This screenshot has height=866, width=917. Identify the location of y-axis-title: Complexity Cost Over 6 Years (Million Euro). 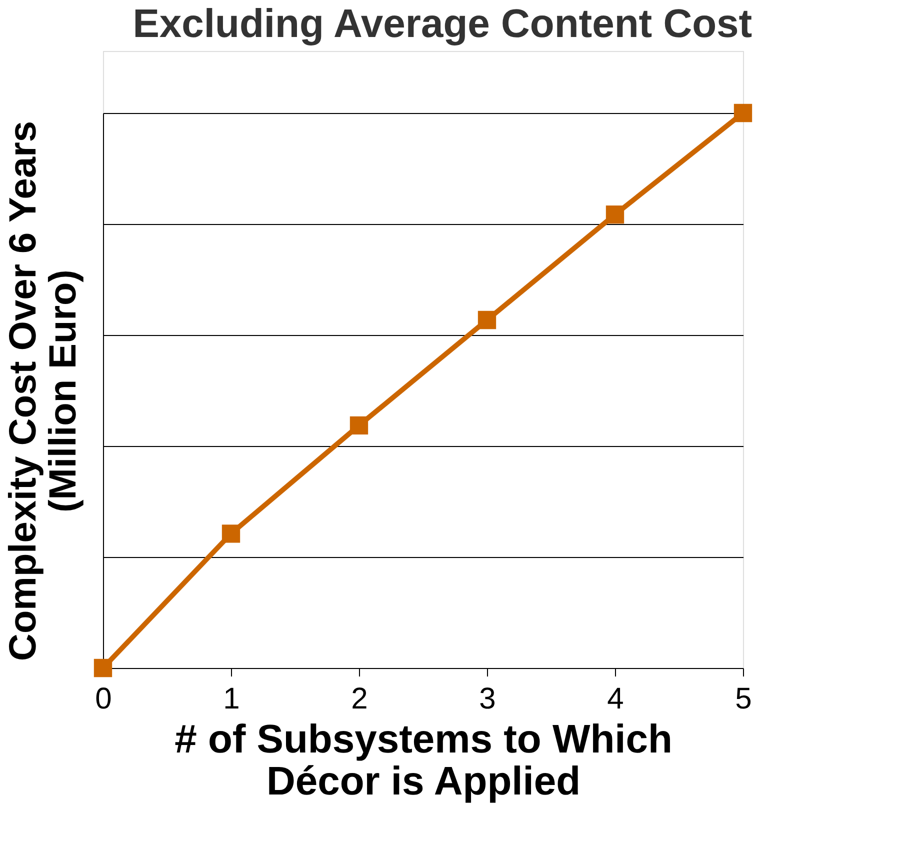
(43, 391).